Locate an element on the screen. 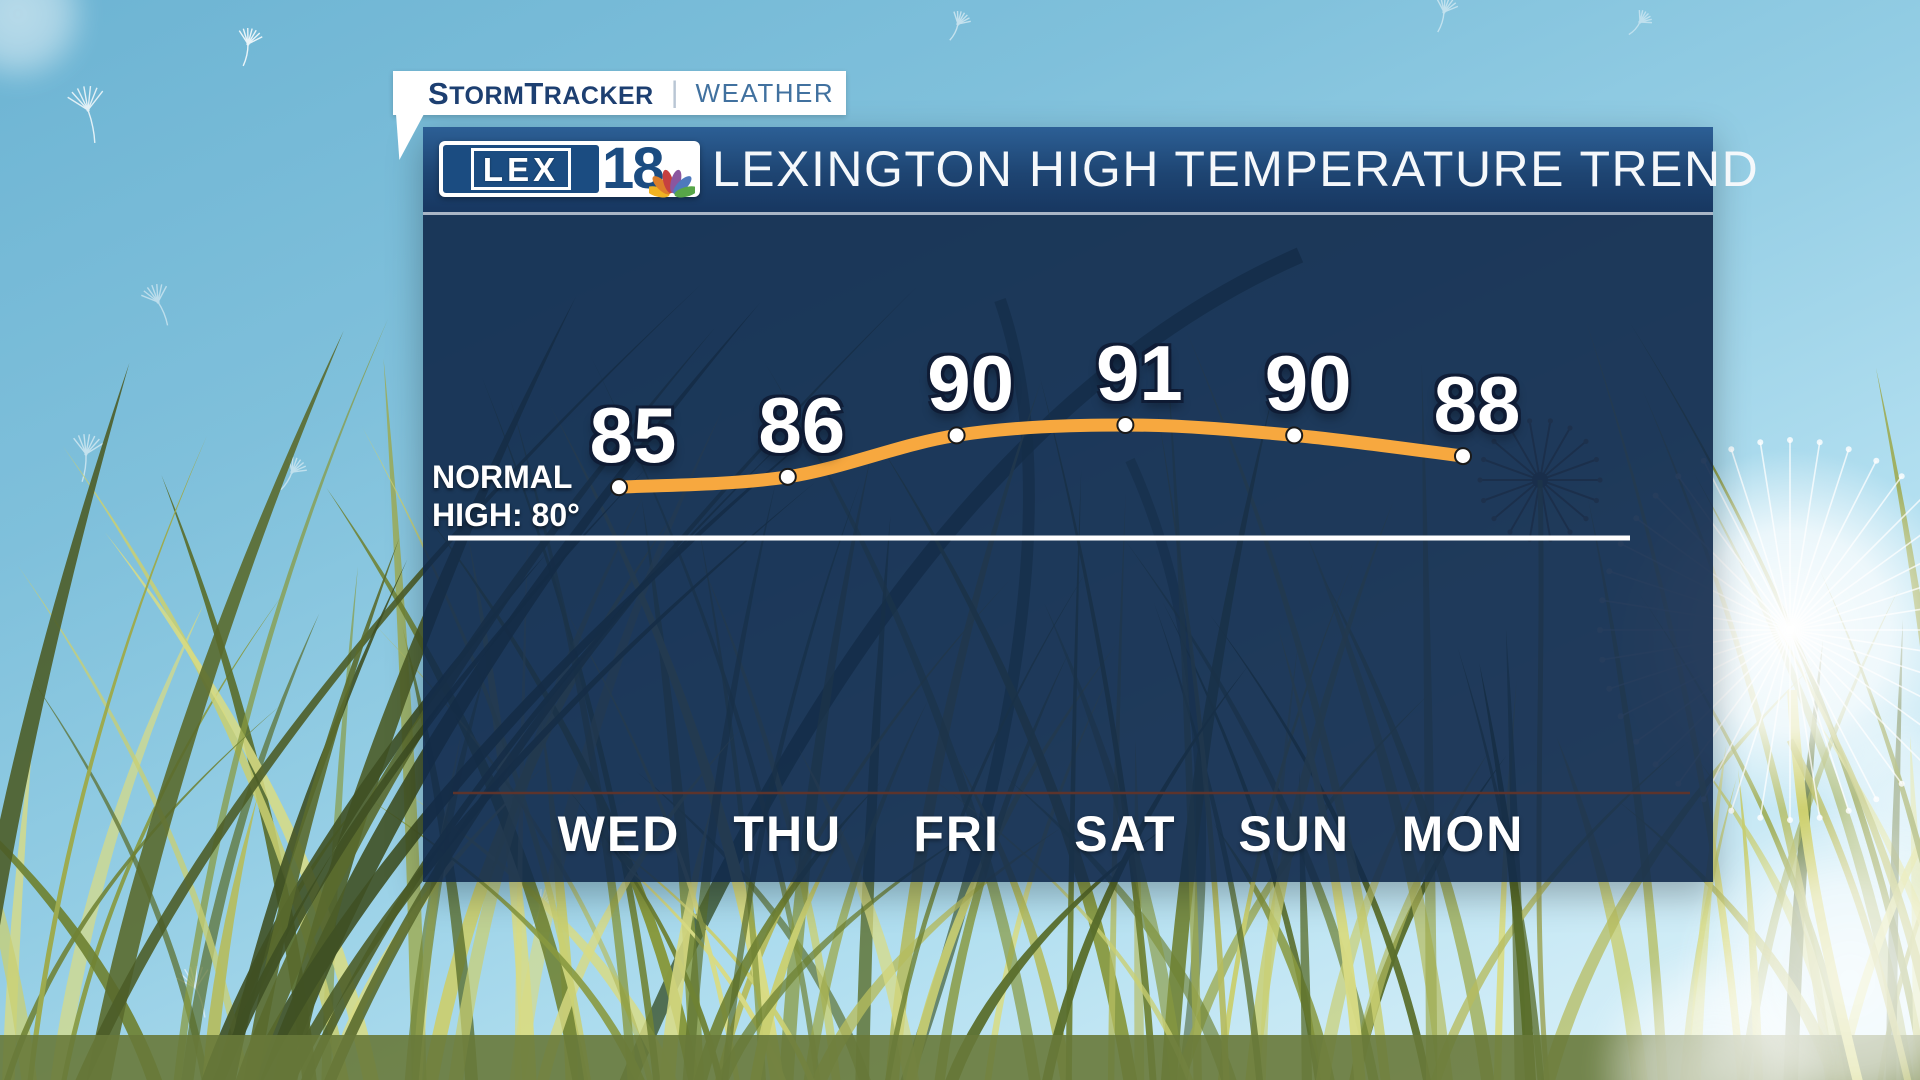 Image resolution: width=1920 pixels, height=1080 pixels. temp-value-label: 88 is located at coordinates (1477, 404).